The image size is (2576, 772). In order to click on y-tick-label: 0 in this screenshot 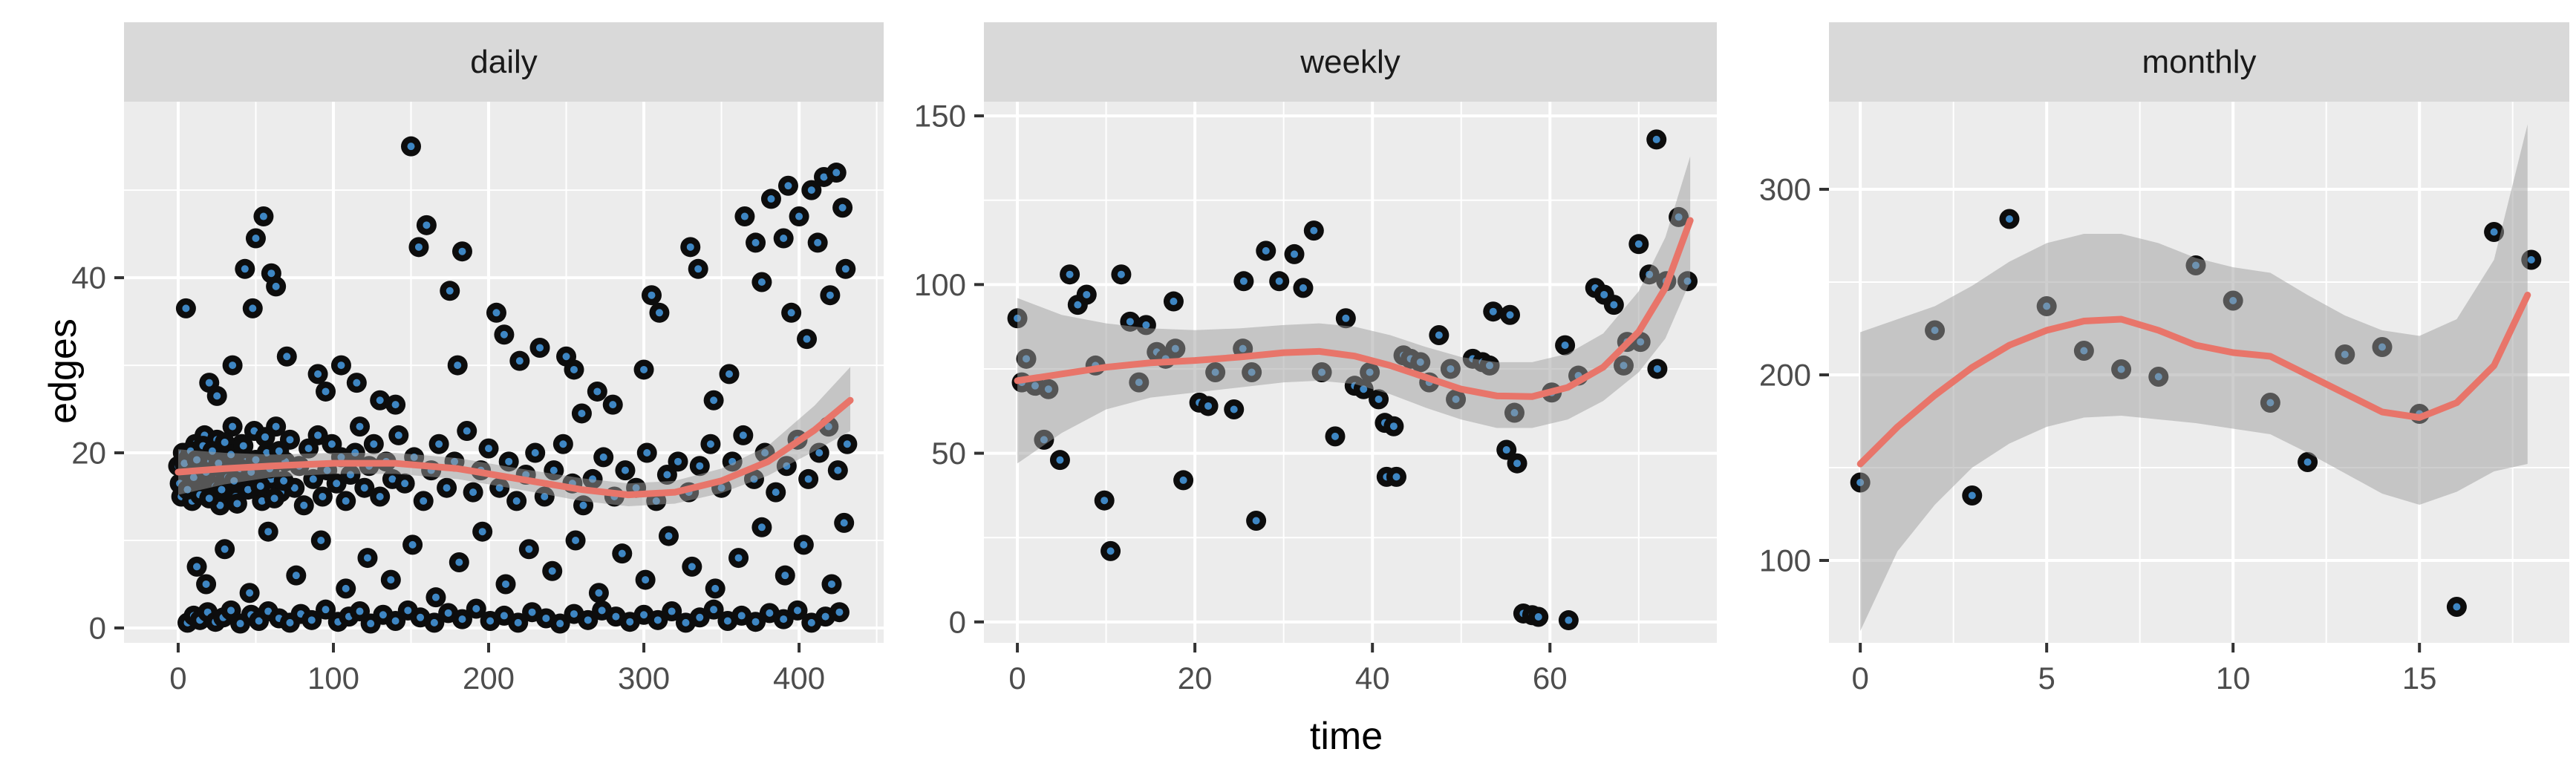, I will do `click(957, 621)`.